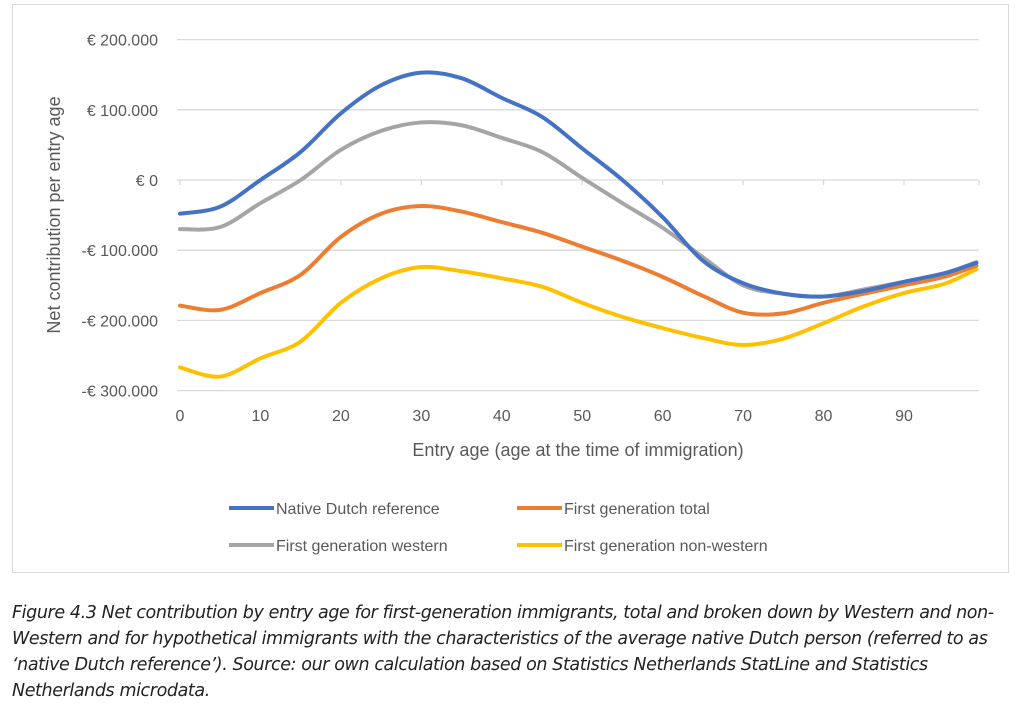  Describe the element at coordinates (261, 416) in the screenshot. I see `x-tick-label: 10` at that location.